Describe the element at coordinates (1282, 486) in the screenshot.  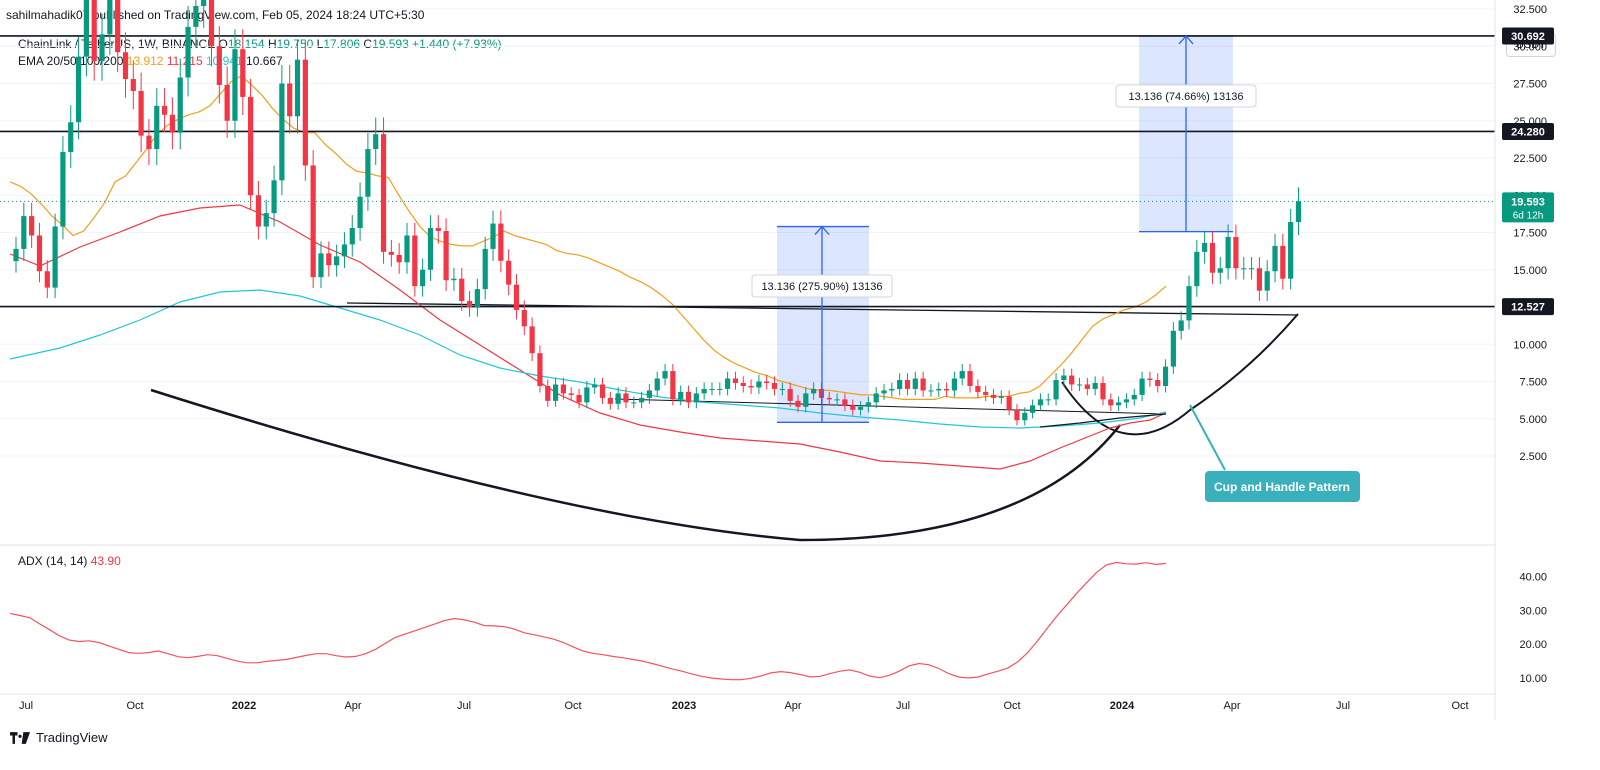
I see `callout-box` at that location.